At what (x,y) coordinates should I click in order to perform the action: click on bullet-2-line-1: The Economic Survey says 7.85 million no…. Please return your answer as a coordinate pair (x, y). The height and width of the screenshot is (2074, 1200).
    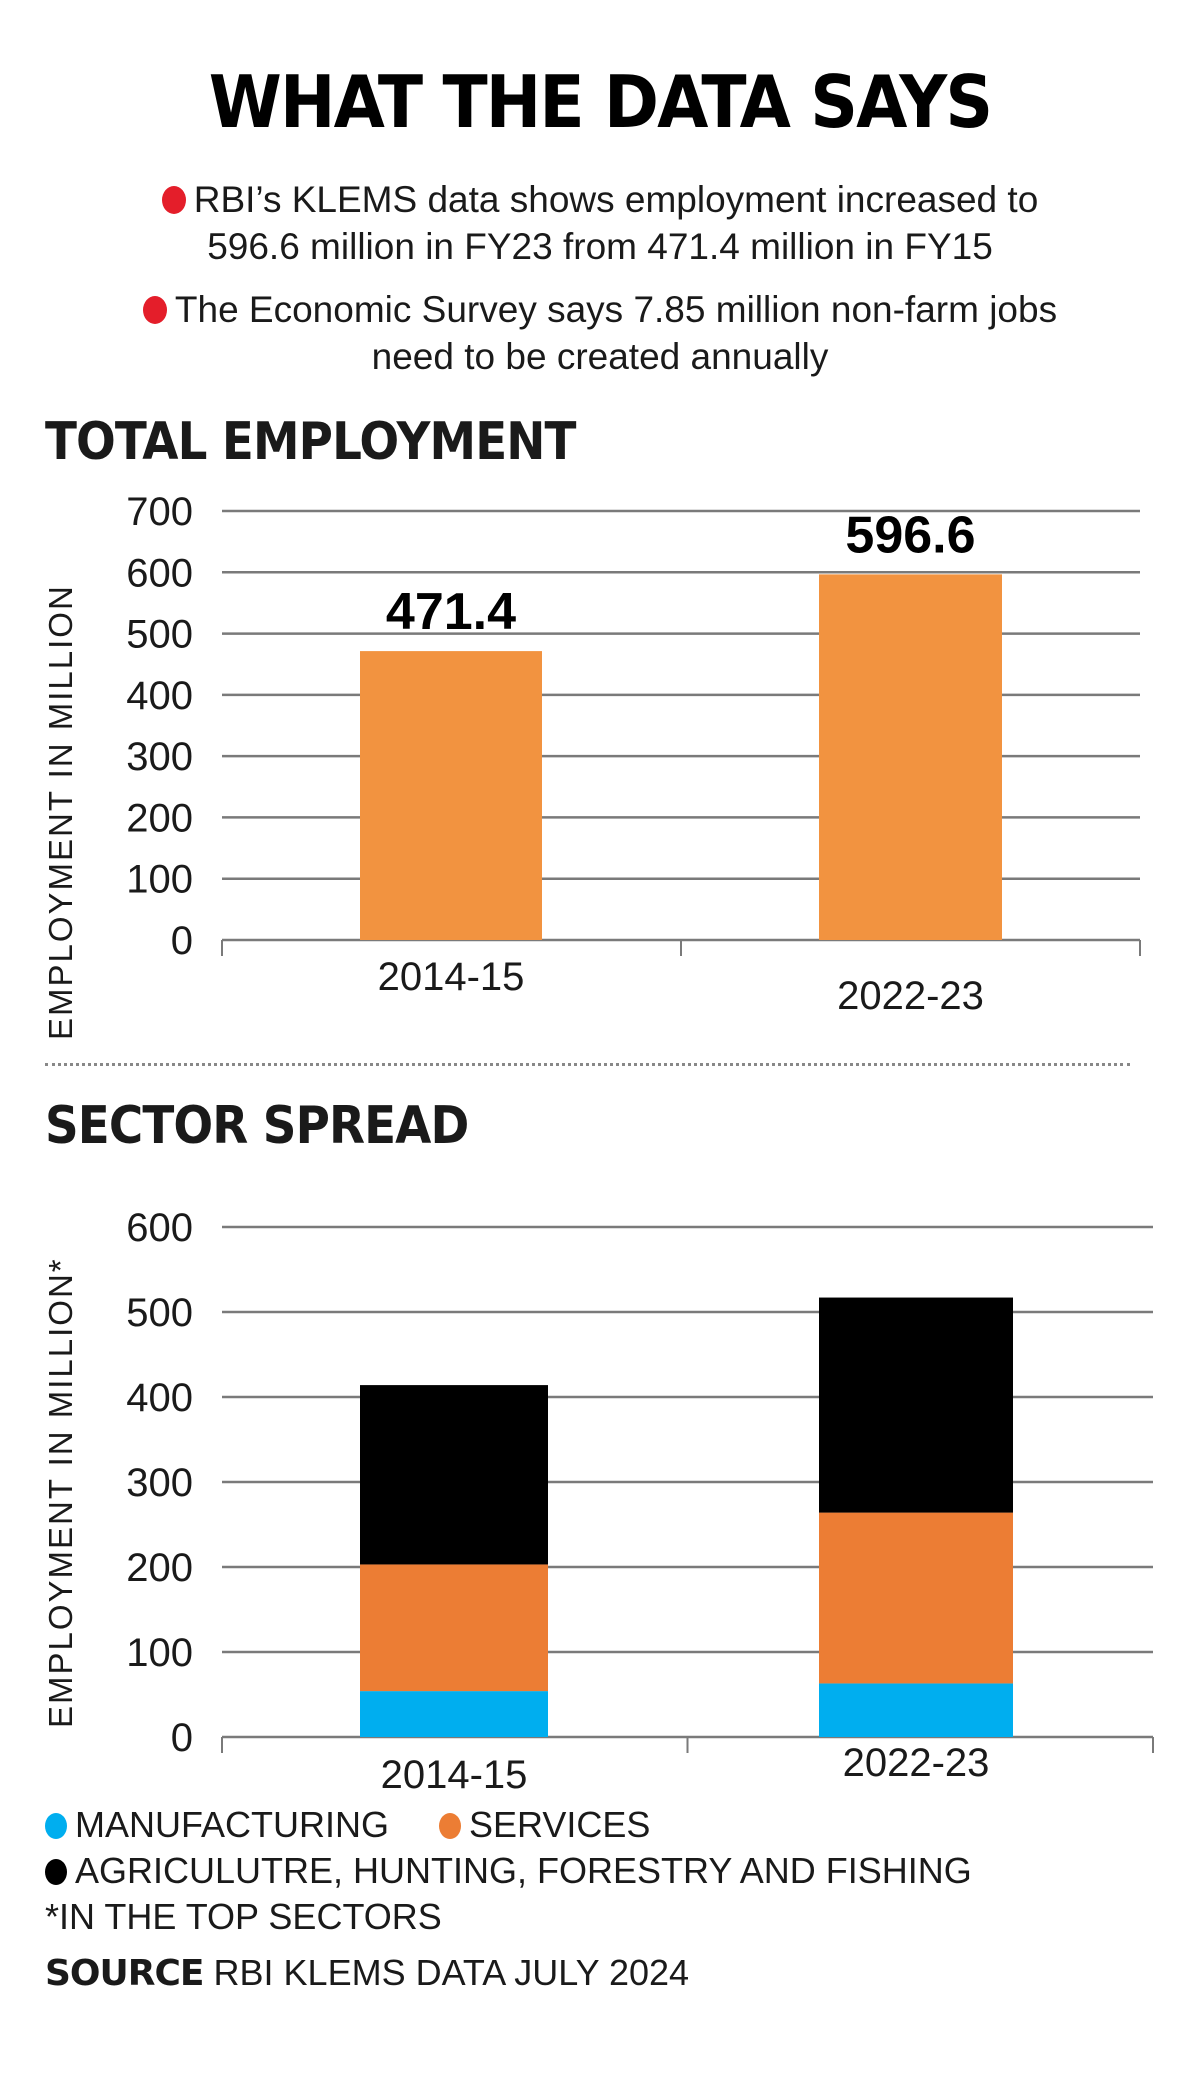
    Looking at the image, I should click on (600, 309).